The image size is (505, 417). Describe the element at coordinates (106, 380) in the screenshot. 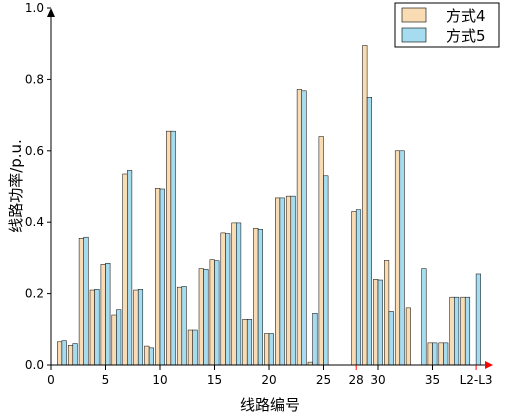

I see `x-tick-label: 5` at that location.